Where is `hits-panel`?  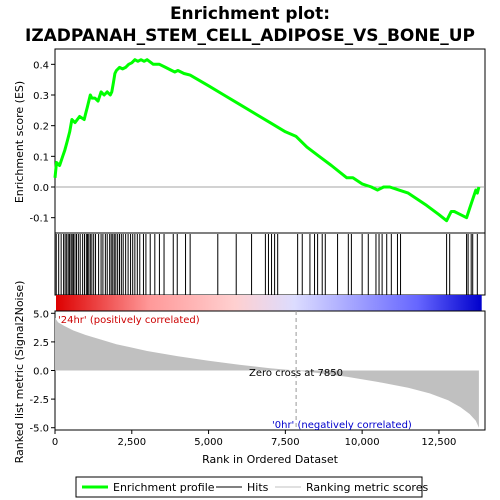 hits-panel is located at coordinates (270, 264).